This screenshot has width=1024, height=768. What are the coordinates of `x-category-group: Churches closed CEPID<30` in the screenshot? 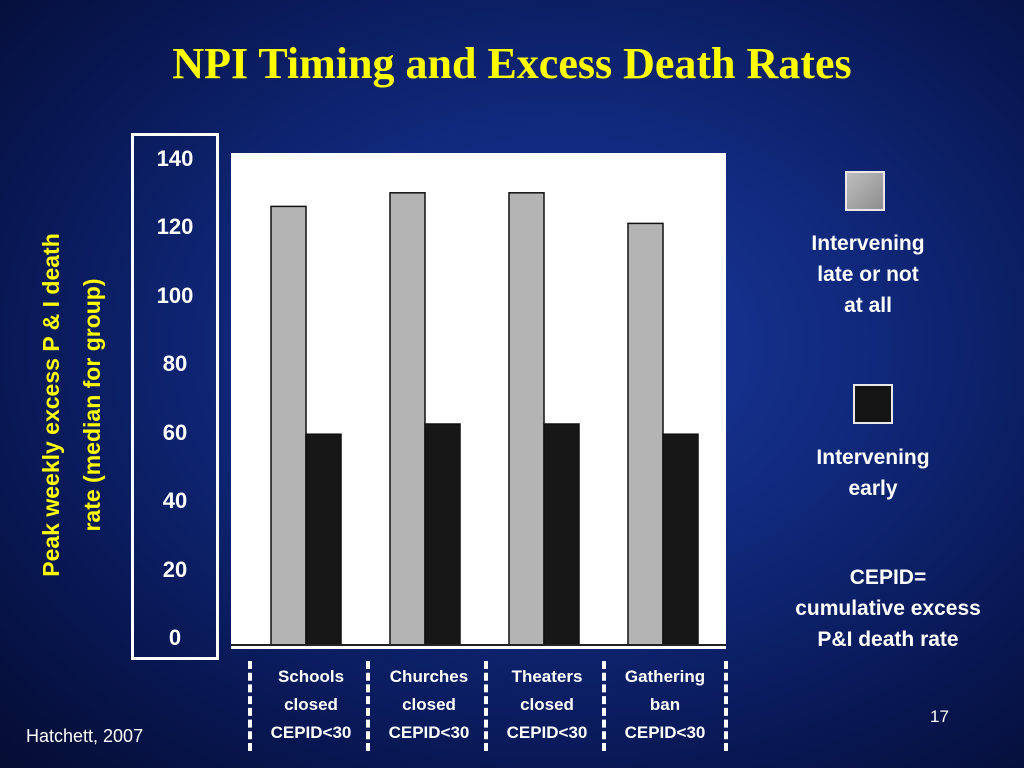 It's located at (425, 706).